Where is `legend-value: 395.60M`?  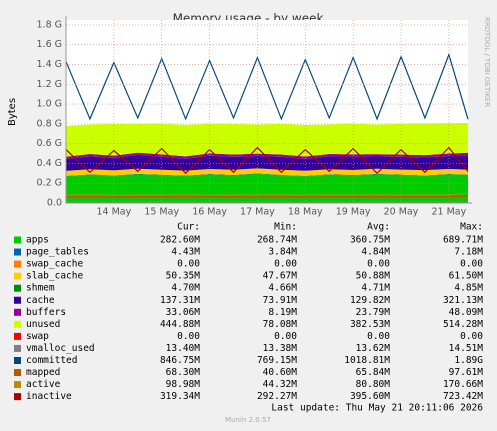
legend-value: 395.60M is located at coordinates (370, 396).